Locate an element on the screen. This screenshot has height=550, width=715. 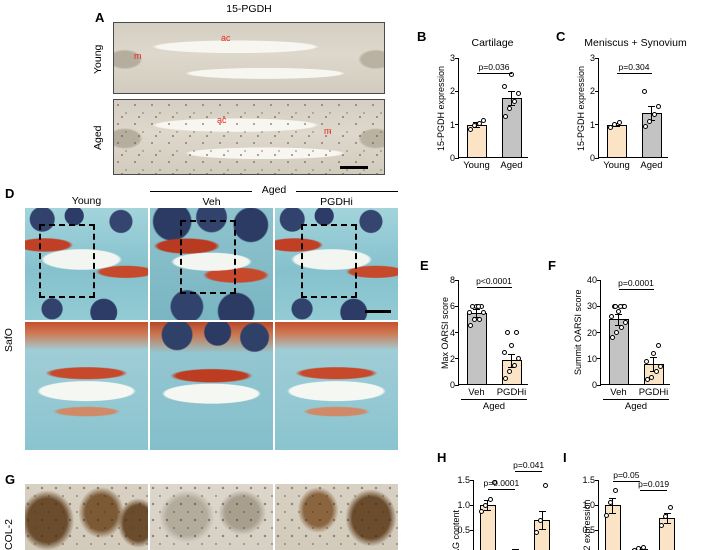
col2-image-young is located at coordinates (86, 517).